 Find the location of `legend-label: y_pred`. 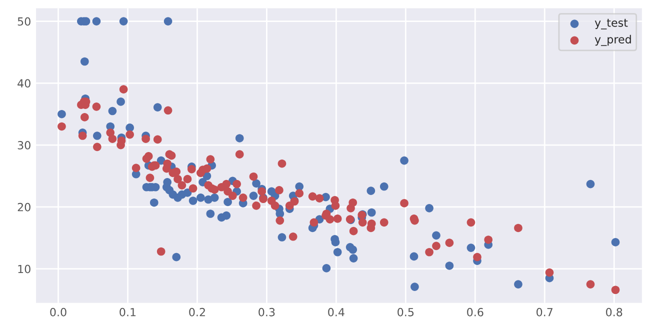

legend-label: y_pred is located at coordinates (612, 40).